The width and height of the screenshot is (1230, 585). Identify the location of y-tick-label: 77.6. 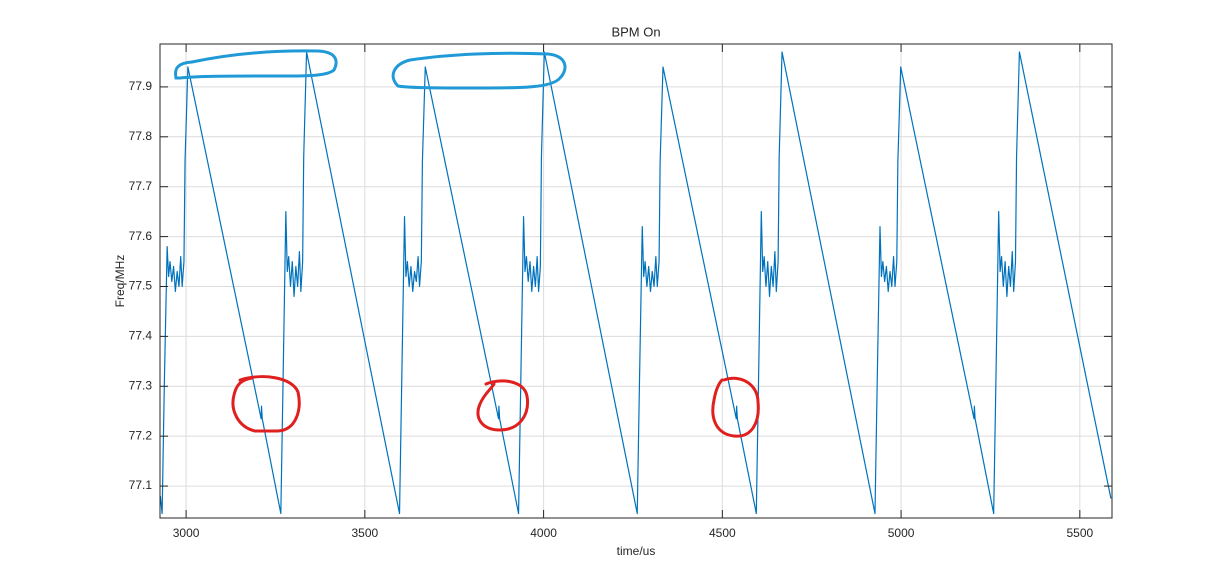
(141, 236).